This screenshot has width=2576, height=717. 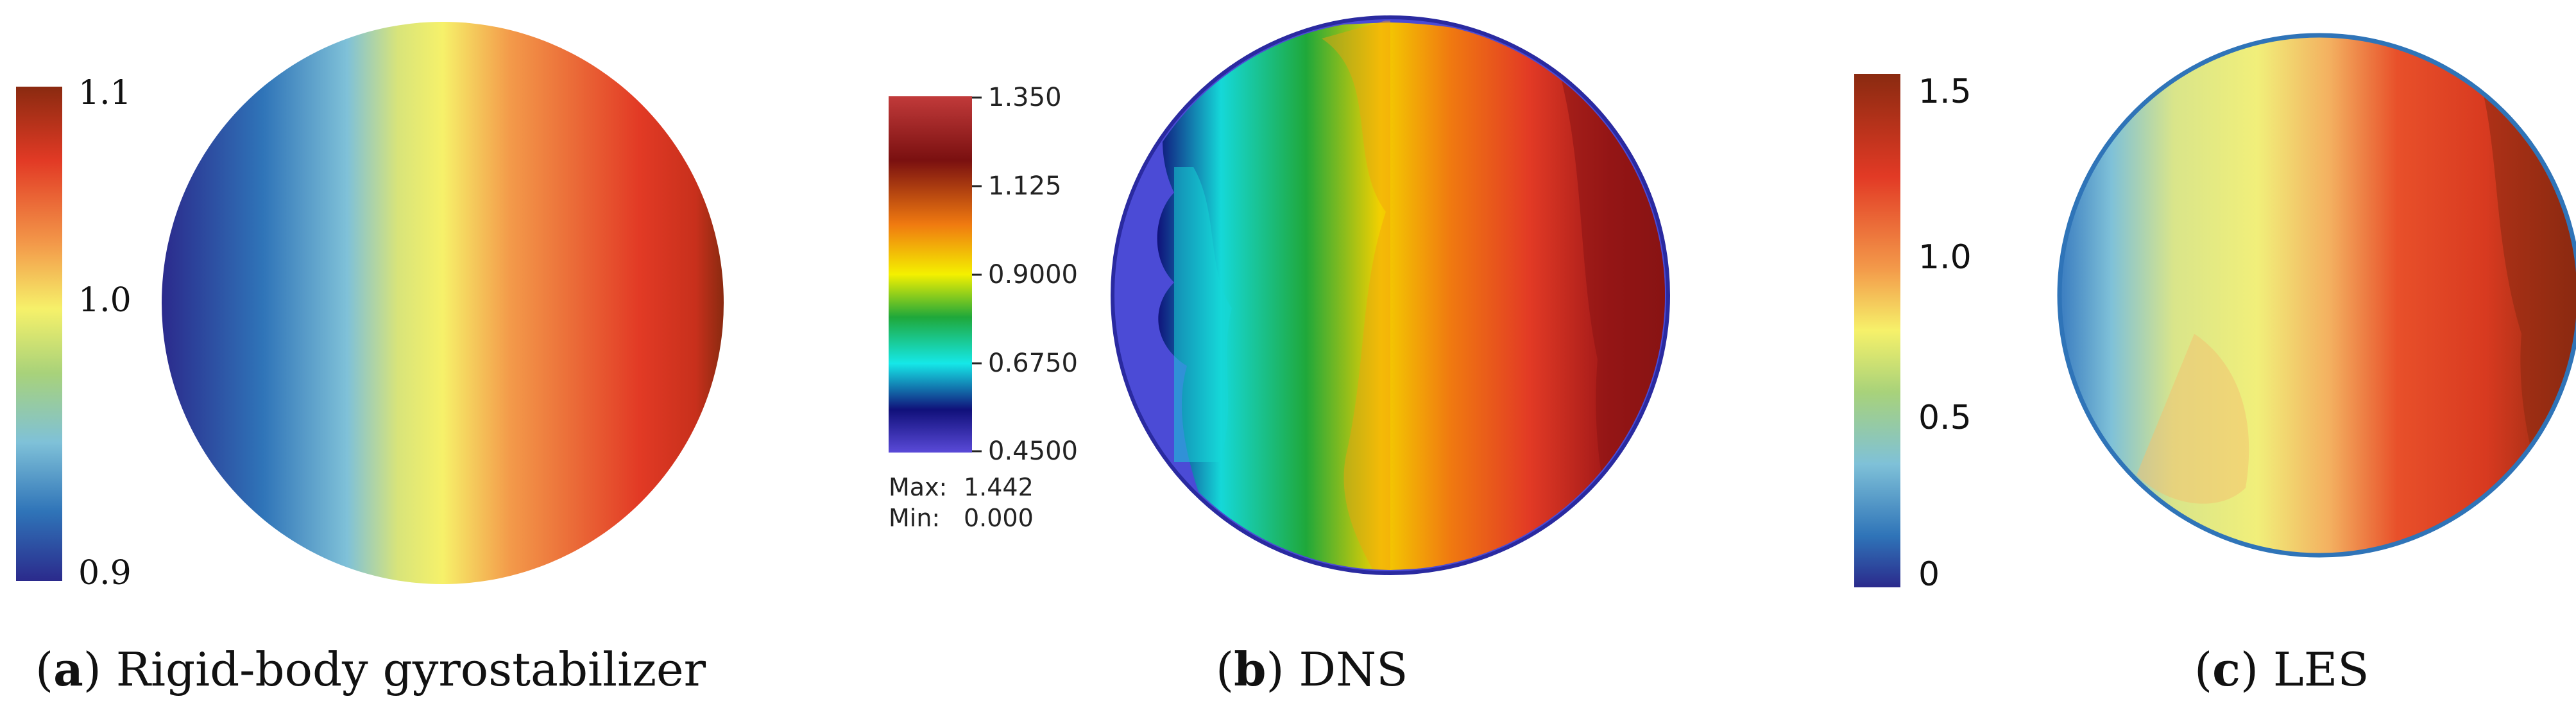 What do you see at coordinates (918, 487) in the screenshot?
I see `max-label: Max:` at bounding box center [918, 487].